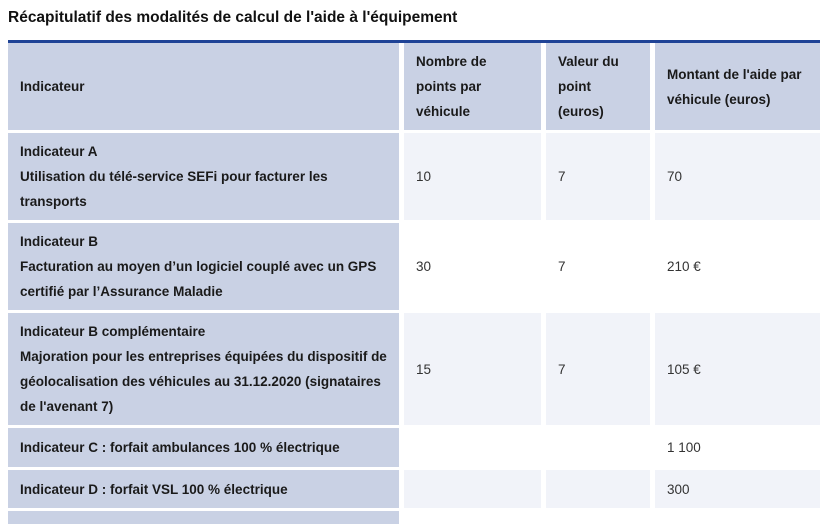  Describe the element at coordinates (472, 176) in the screenshot. I see `cell-points: 10` at that location.